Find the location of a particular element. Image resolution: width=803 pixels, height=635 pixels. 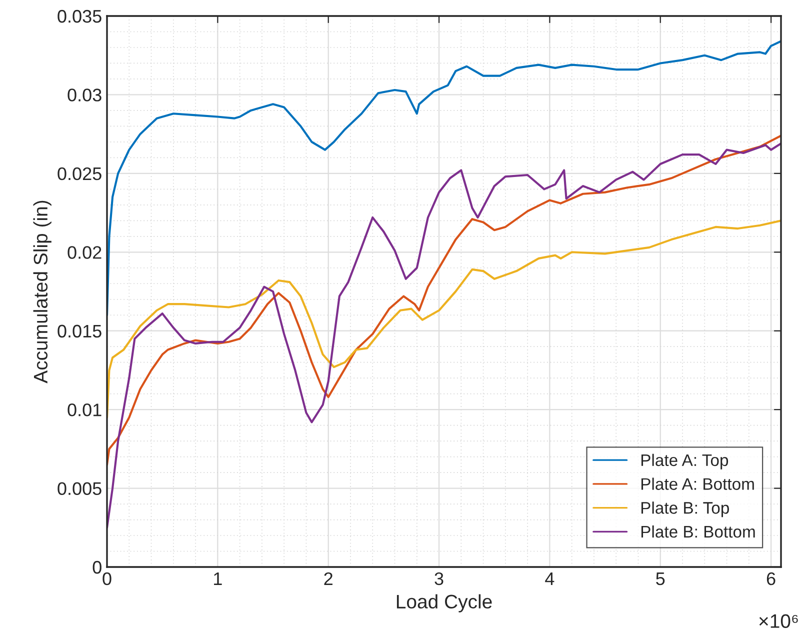

x-tick-label: 0 is located at coordinates (107, 579).